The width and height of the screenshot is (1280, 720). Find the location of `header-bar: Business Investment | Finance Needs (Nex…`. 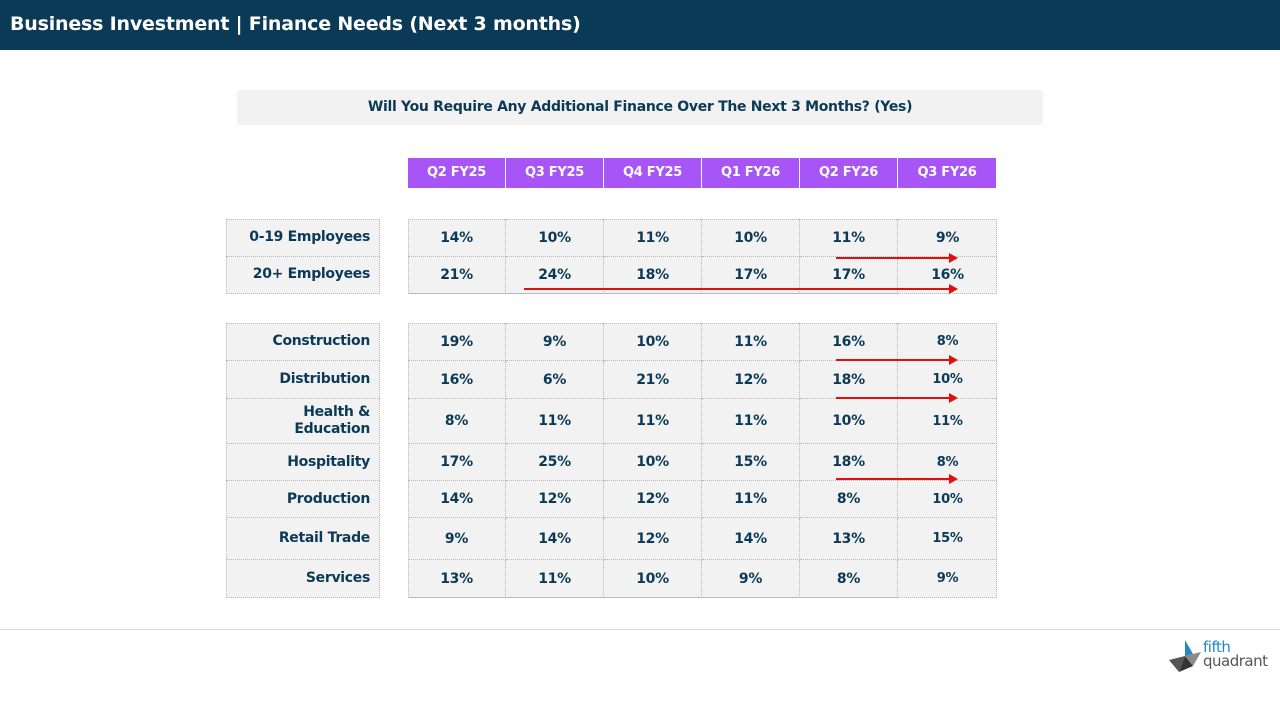

header-bar: Business Investment | Finance Needs (Nex… is located at coordinates (640, 25).